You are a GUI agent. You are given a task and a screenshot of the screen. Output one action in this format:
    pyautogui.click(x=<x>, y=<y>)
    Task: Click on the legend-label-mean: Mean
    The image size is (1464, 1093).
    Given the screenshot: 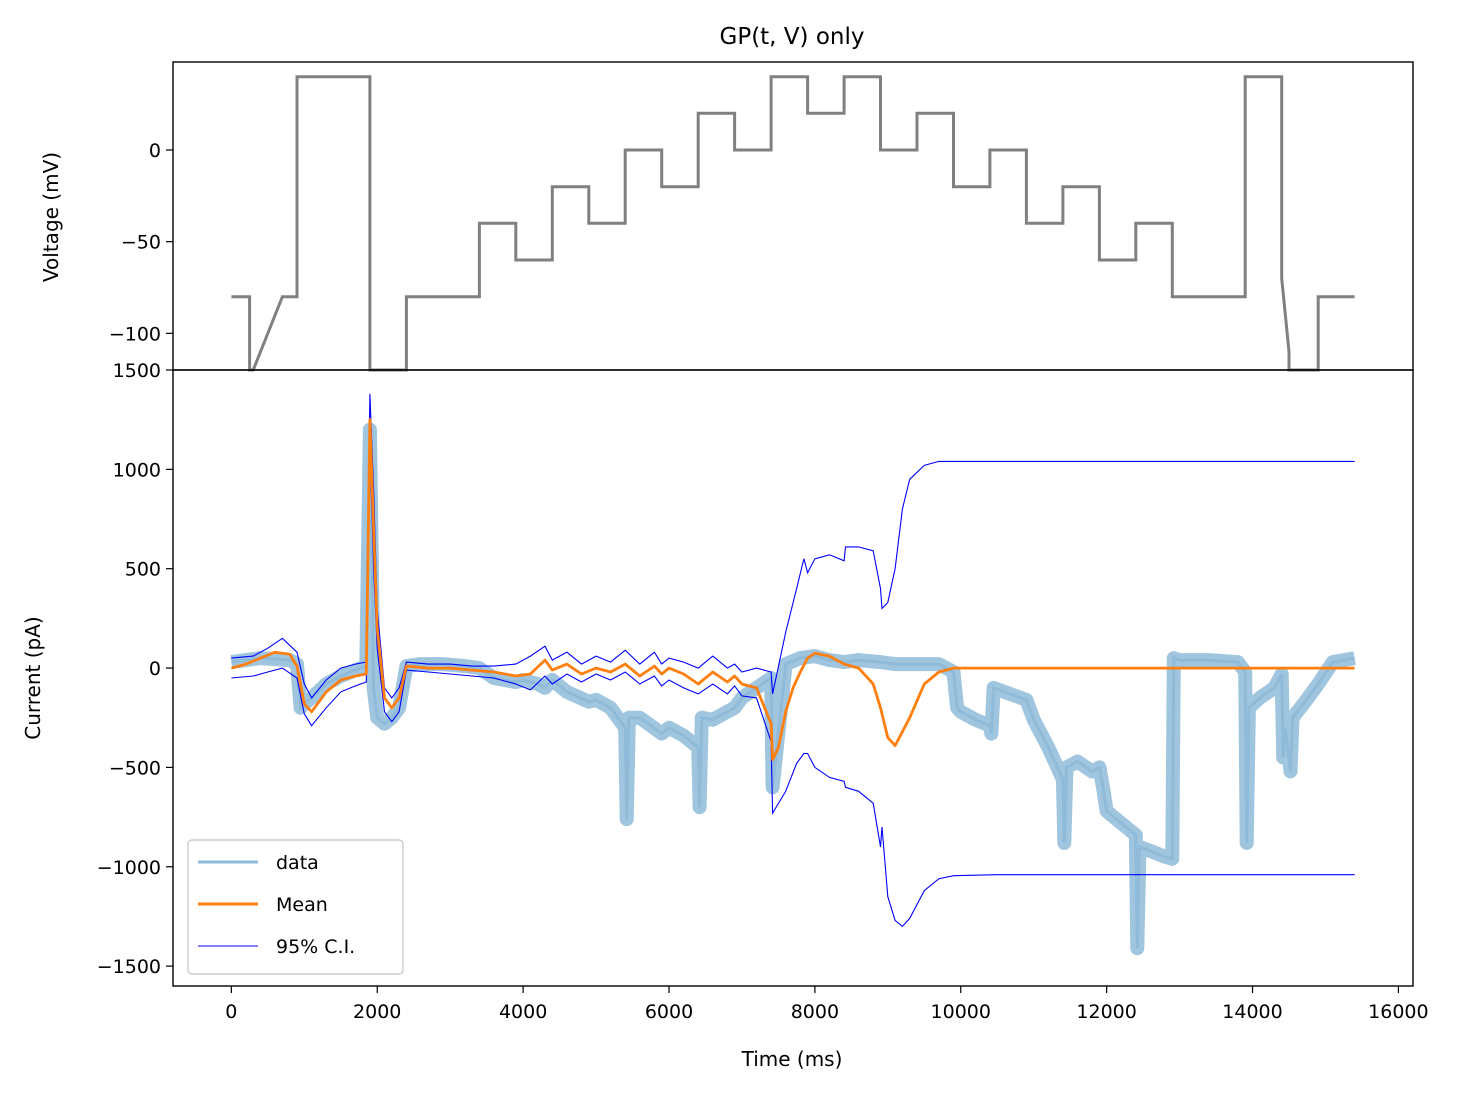 What is the action you would take?
    pyautogui.click(x=302, y=905)
    